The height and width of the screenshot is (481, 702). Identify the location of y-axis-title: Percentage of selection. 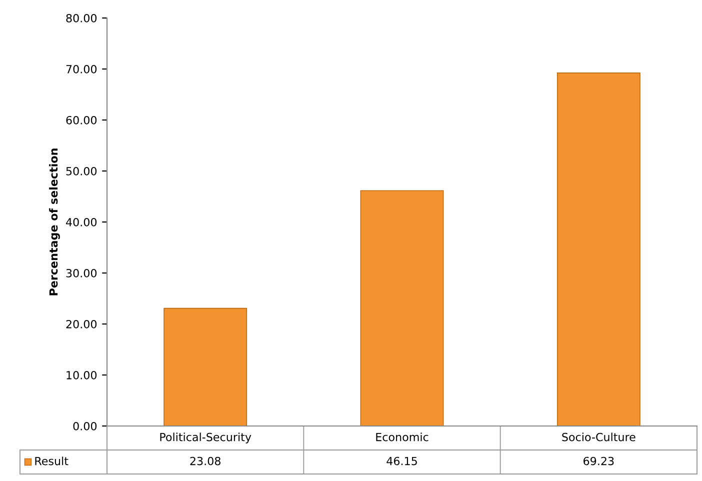
(54, 222).